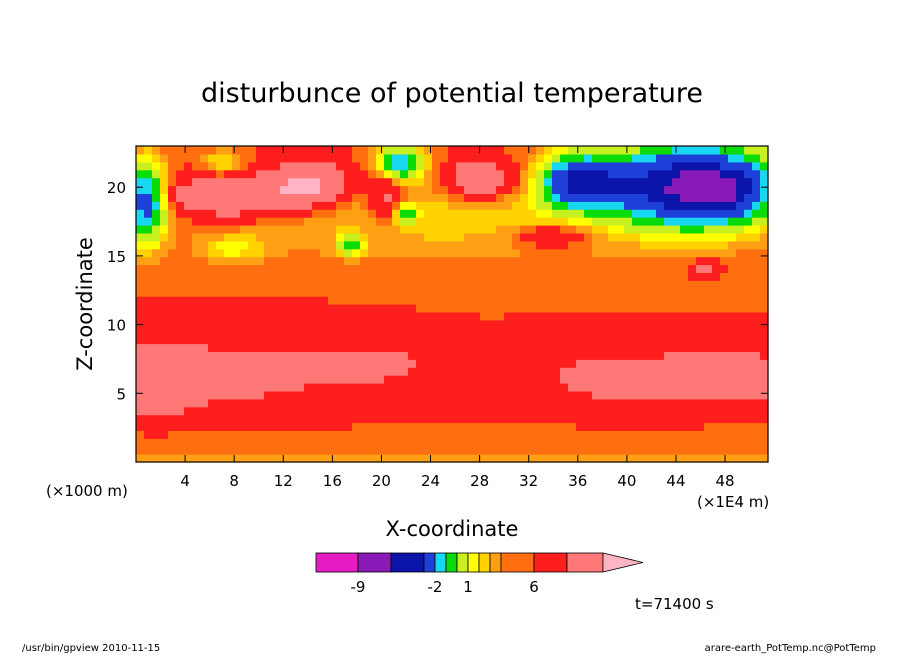 This screenshot has height=658, width=904. I want to click on colorbar-tick-label: -2, so click(435, 587).